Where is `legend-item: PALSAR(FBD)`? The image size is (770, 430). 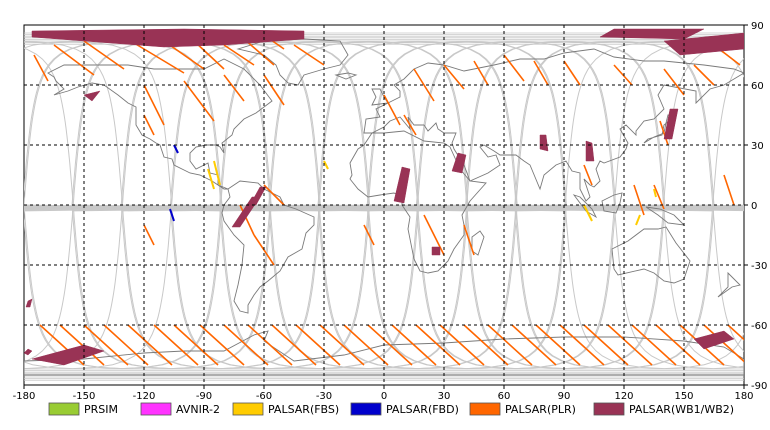 legend-item: PALSAR(FBD) is located at coordinates (404, 409).